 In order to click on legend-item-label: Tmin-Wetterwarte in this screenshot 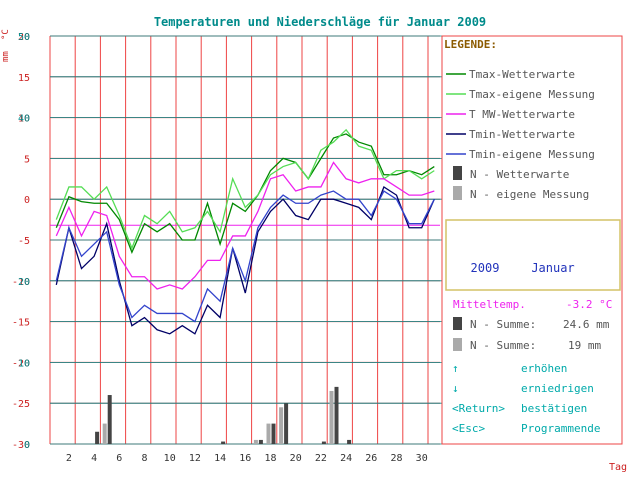, I will do `click(522, 134)`.